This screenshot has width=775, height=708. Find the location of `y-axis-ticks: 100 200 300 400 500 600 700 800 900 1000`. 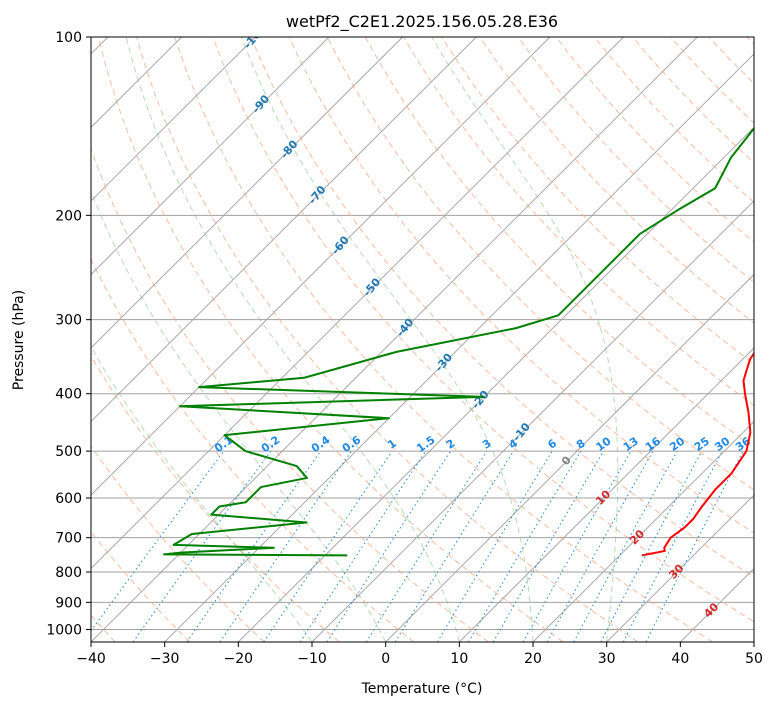

y-axis-ticks: 100 200 300 400 500 600 700 800 900 1000 is located at coordinates (68, 334).